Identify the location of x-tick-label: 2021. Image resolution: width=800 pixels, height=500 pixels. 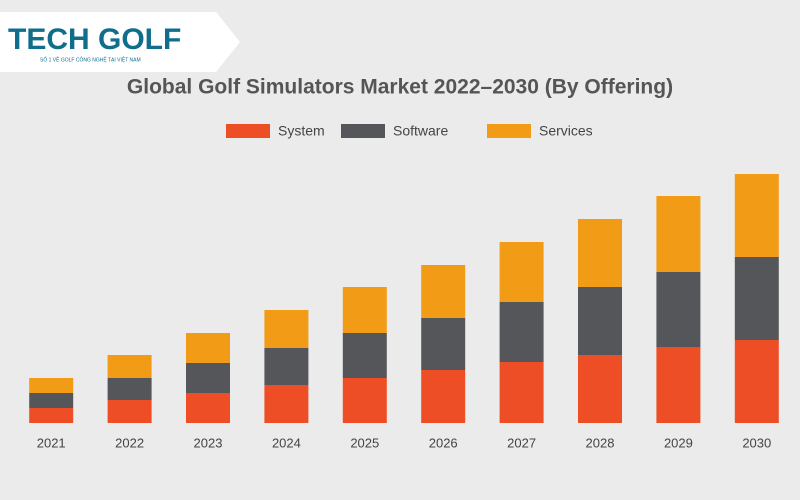
(51, 442).